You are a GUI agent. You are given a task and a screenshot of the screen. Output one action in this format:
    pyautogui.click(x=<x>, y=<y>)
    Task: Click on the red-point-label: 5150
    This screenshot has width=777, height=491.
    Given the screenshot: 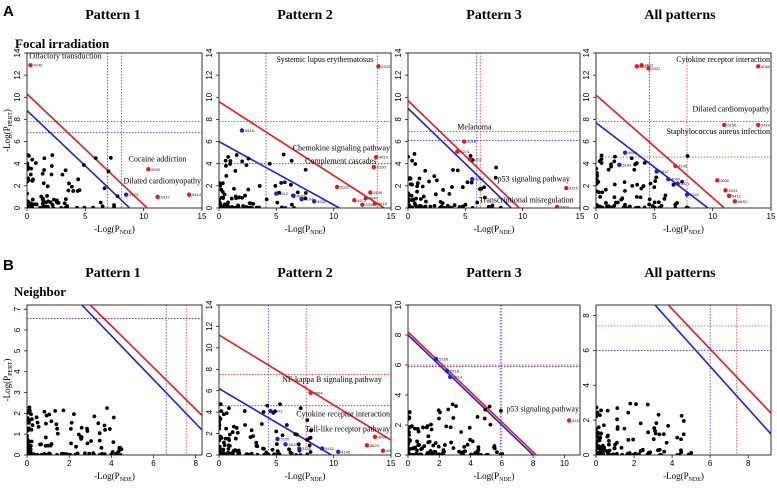 What is the action you would take?
    pyautogui.click(x=732, y=124)
    